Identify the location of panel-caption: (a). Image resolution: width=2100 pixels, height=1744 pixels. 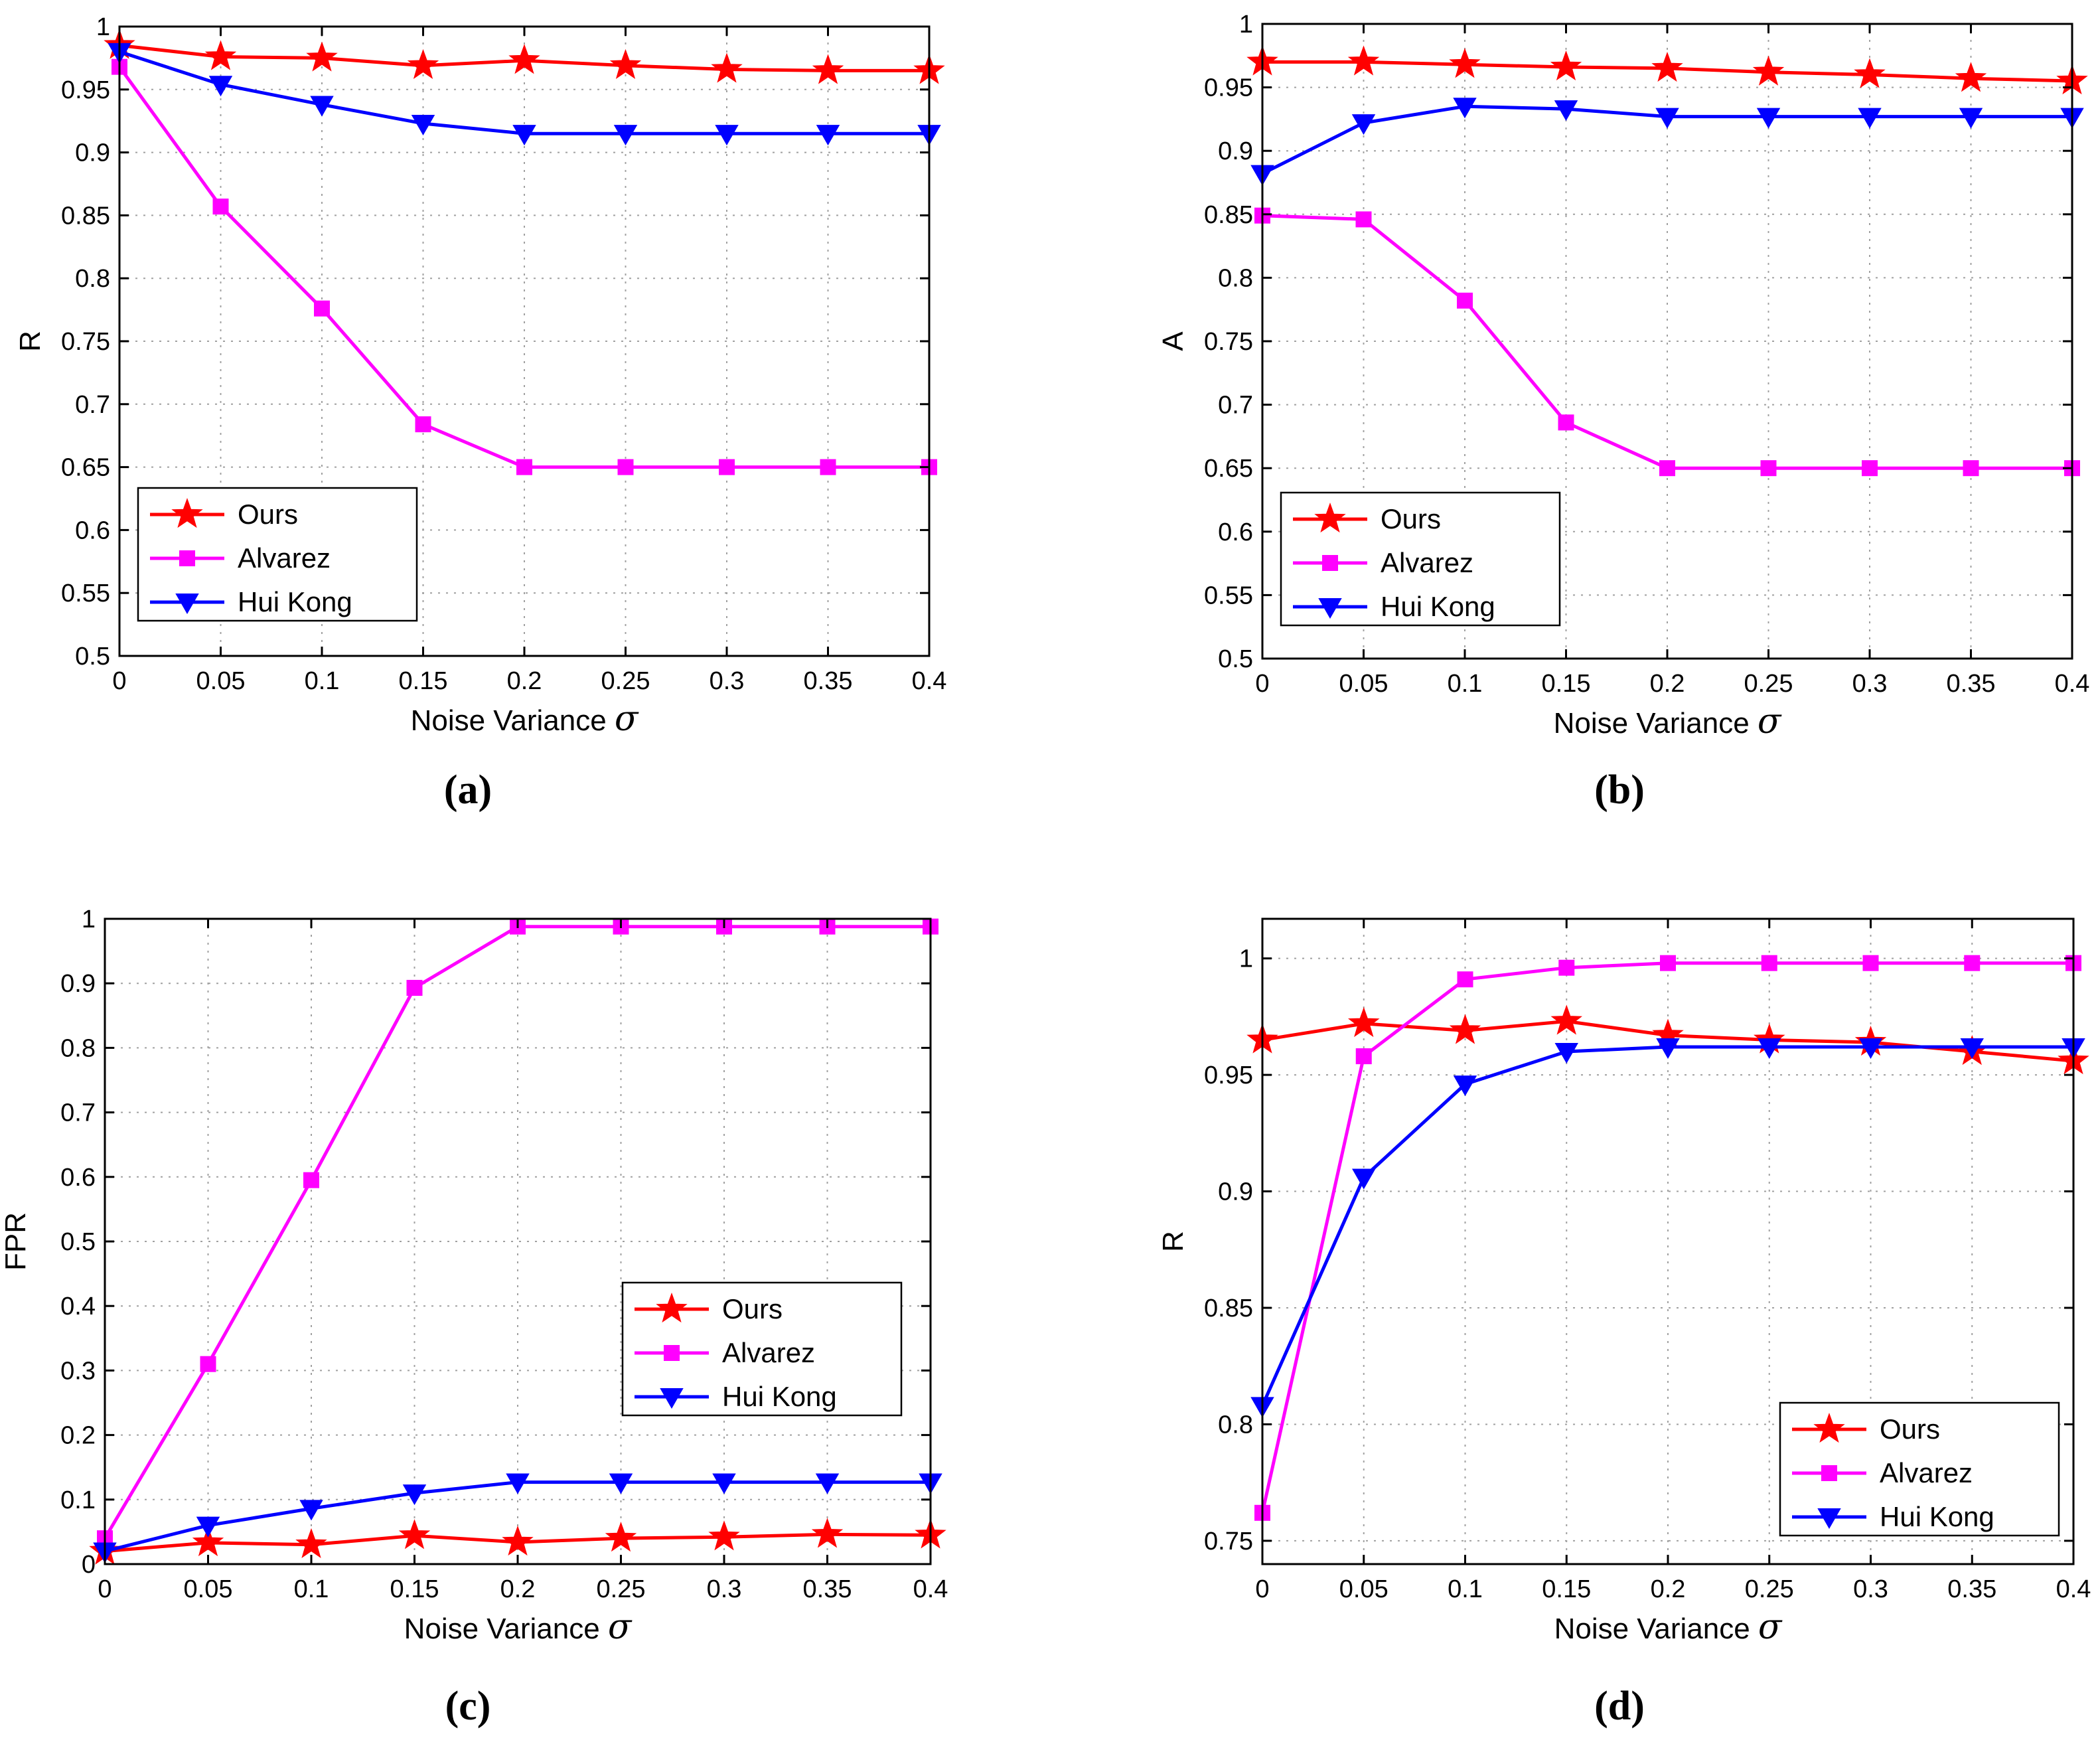
(468, 790).